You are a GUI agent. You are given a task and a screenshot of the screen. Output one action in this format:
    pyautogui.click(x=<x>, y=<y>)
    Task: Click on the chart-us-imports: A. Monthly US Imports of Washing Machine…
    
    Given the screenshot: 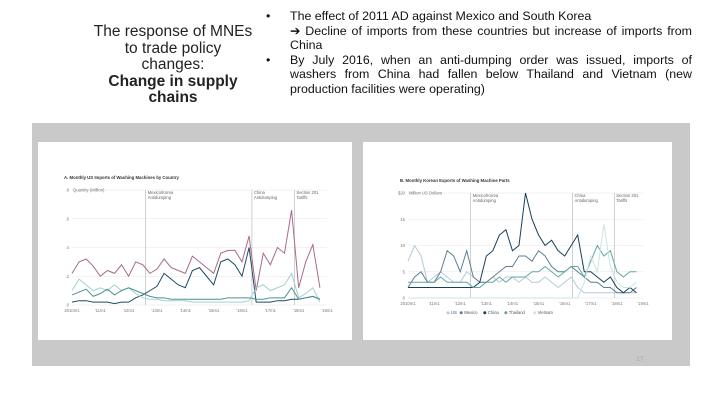 What is the action you would take?
    pyautogui.click(x=198, y=244)
    